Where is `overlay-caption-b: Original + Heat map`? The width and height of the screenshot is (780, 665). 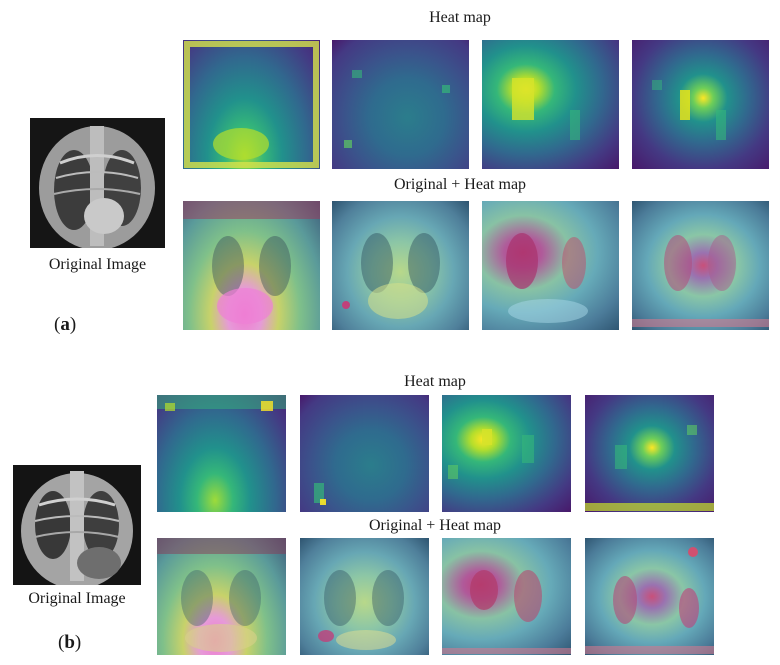 overlay-caption-b: Original + Heat map is located at coordinates (435, 525).